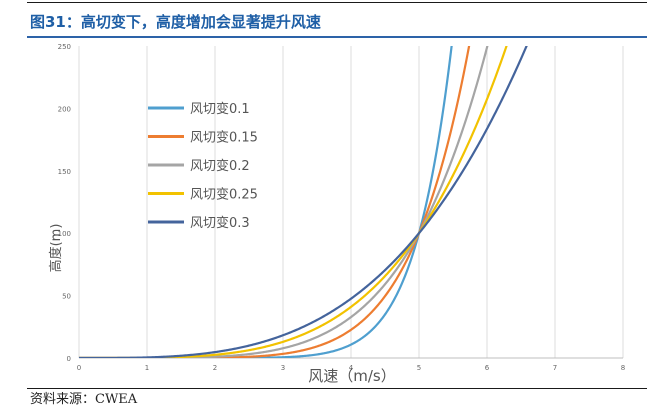  I want to click on title-rule, so click(337, 37).